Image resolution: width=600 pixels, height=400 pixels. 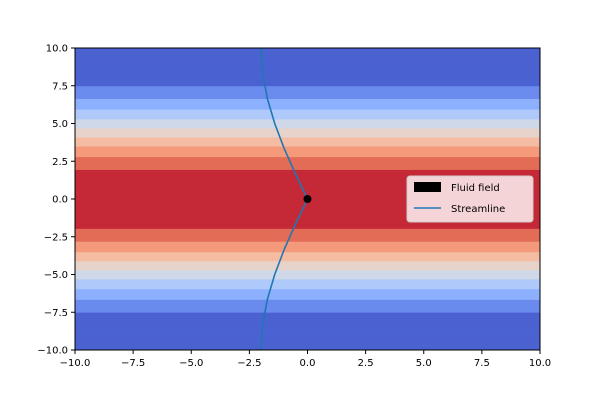 What do you see at coordinates (133, 363) in the screenshot?
I see `x-tick-label: −7.5` at bounding box center [133, 363].